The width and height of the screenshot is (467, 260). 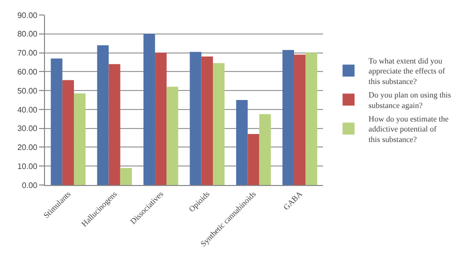 What do you see at coordinates (27, 109) in the screenshot?
I see `y-tick-label: 40.00` at bounding box center [27, 109].